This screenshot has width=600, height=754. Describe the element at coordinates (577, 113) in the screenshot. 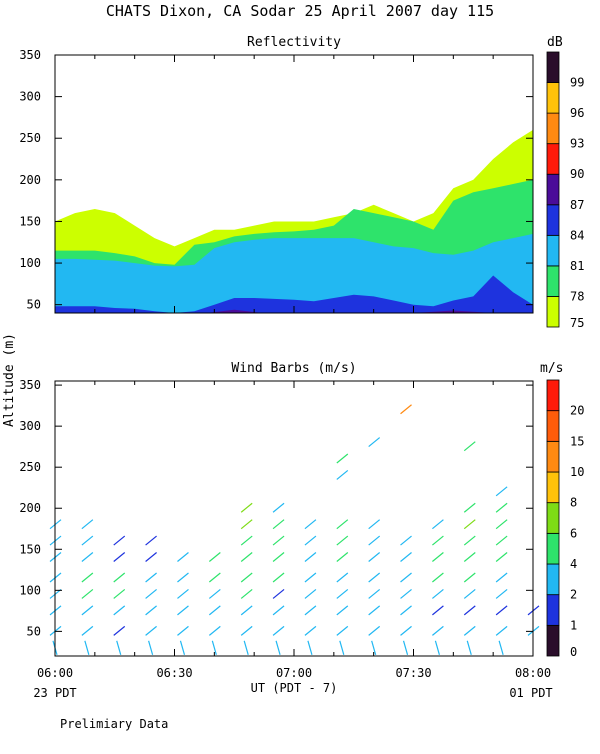

I see `colorbar-tick-label: 96` at that location.